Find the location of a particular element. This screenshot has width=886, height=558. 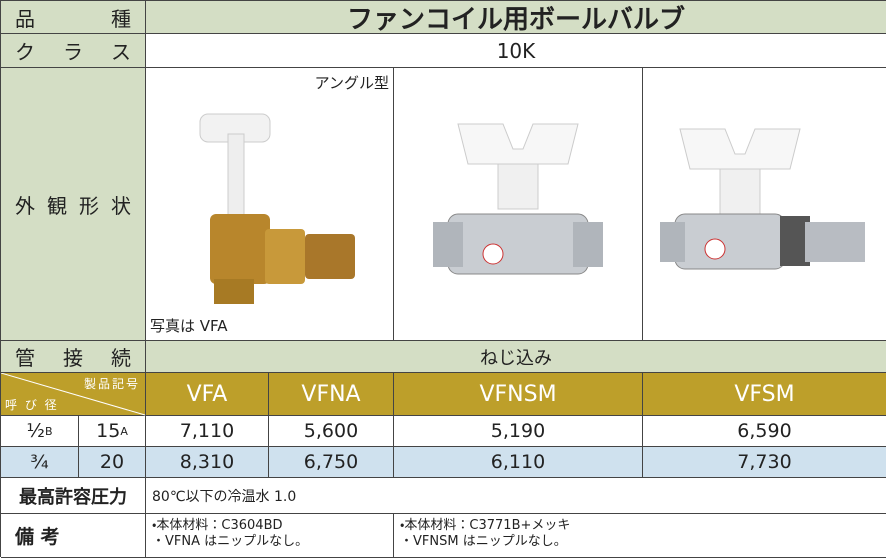

image-cell: アングル型 写真は VFA is located at coordinates (270, 204).